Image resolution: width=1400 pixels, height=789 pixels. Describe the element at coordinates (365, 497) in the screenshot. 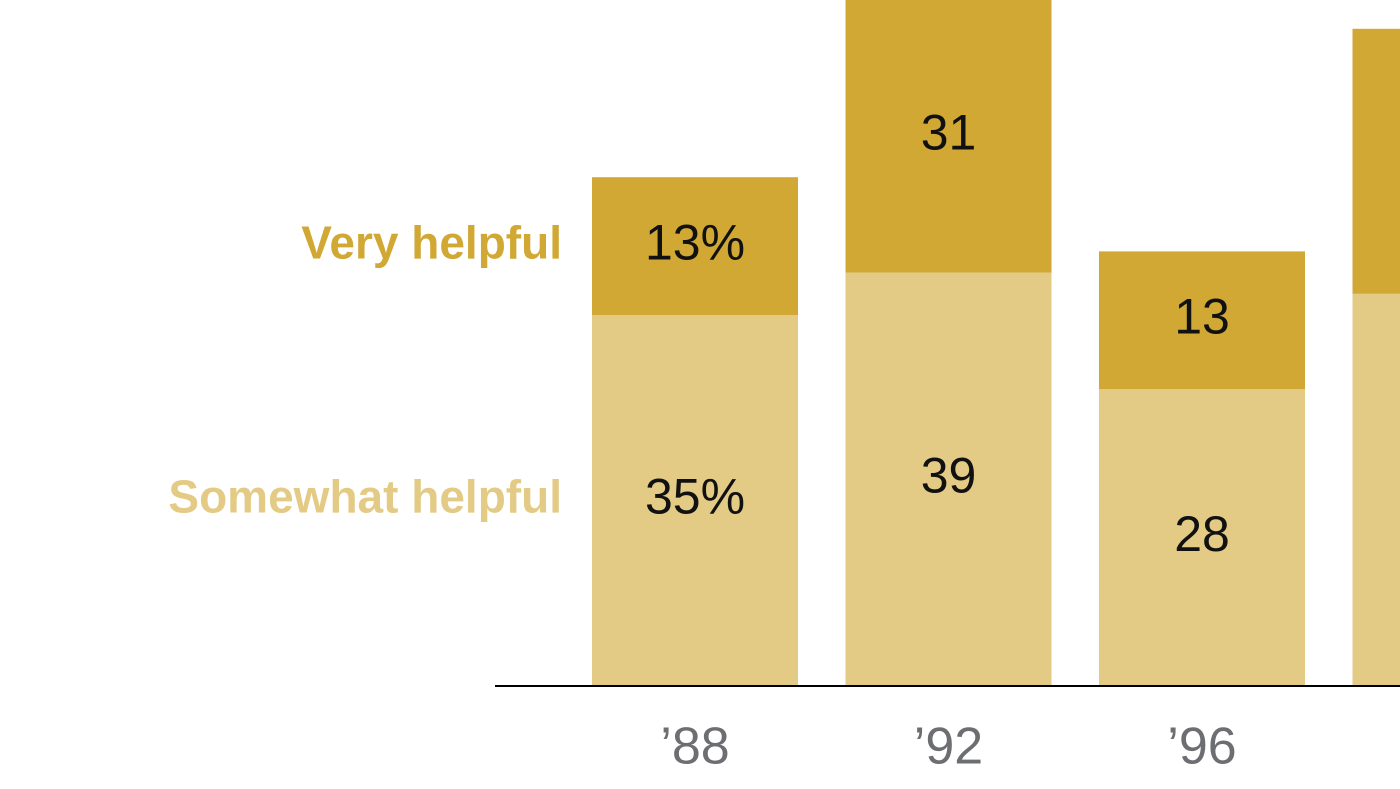

I see `legend-label: Somewhat helpful` at that location.